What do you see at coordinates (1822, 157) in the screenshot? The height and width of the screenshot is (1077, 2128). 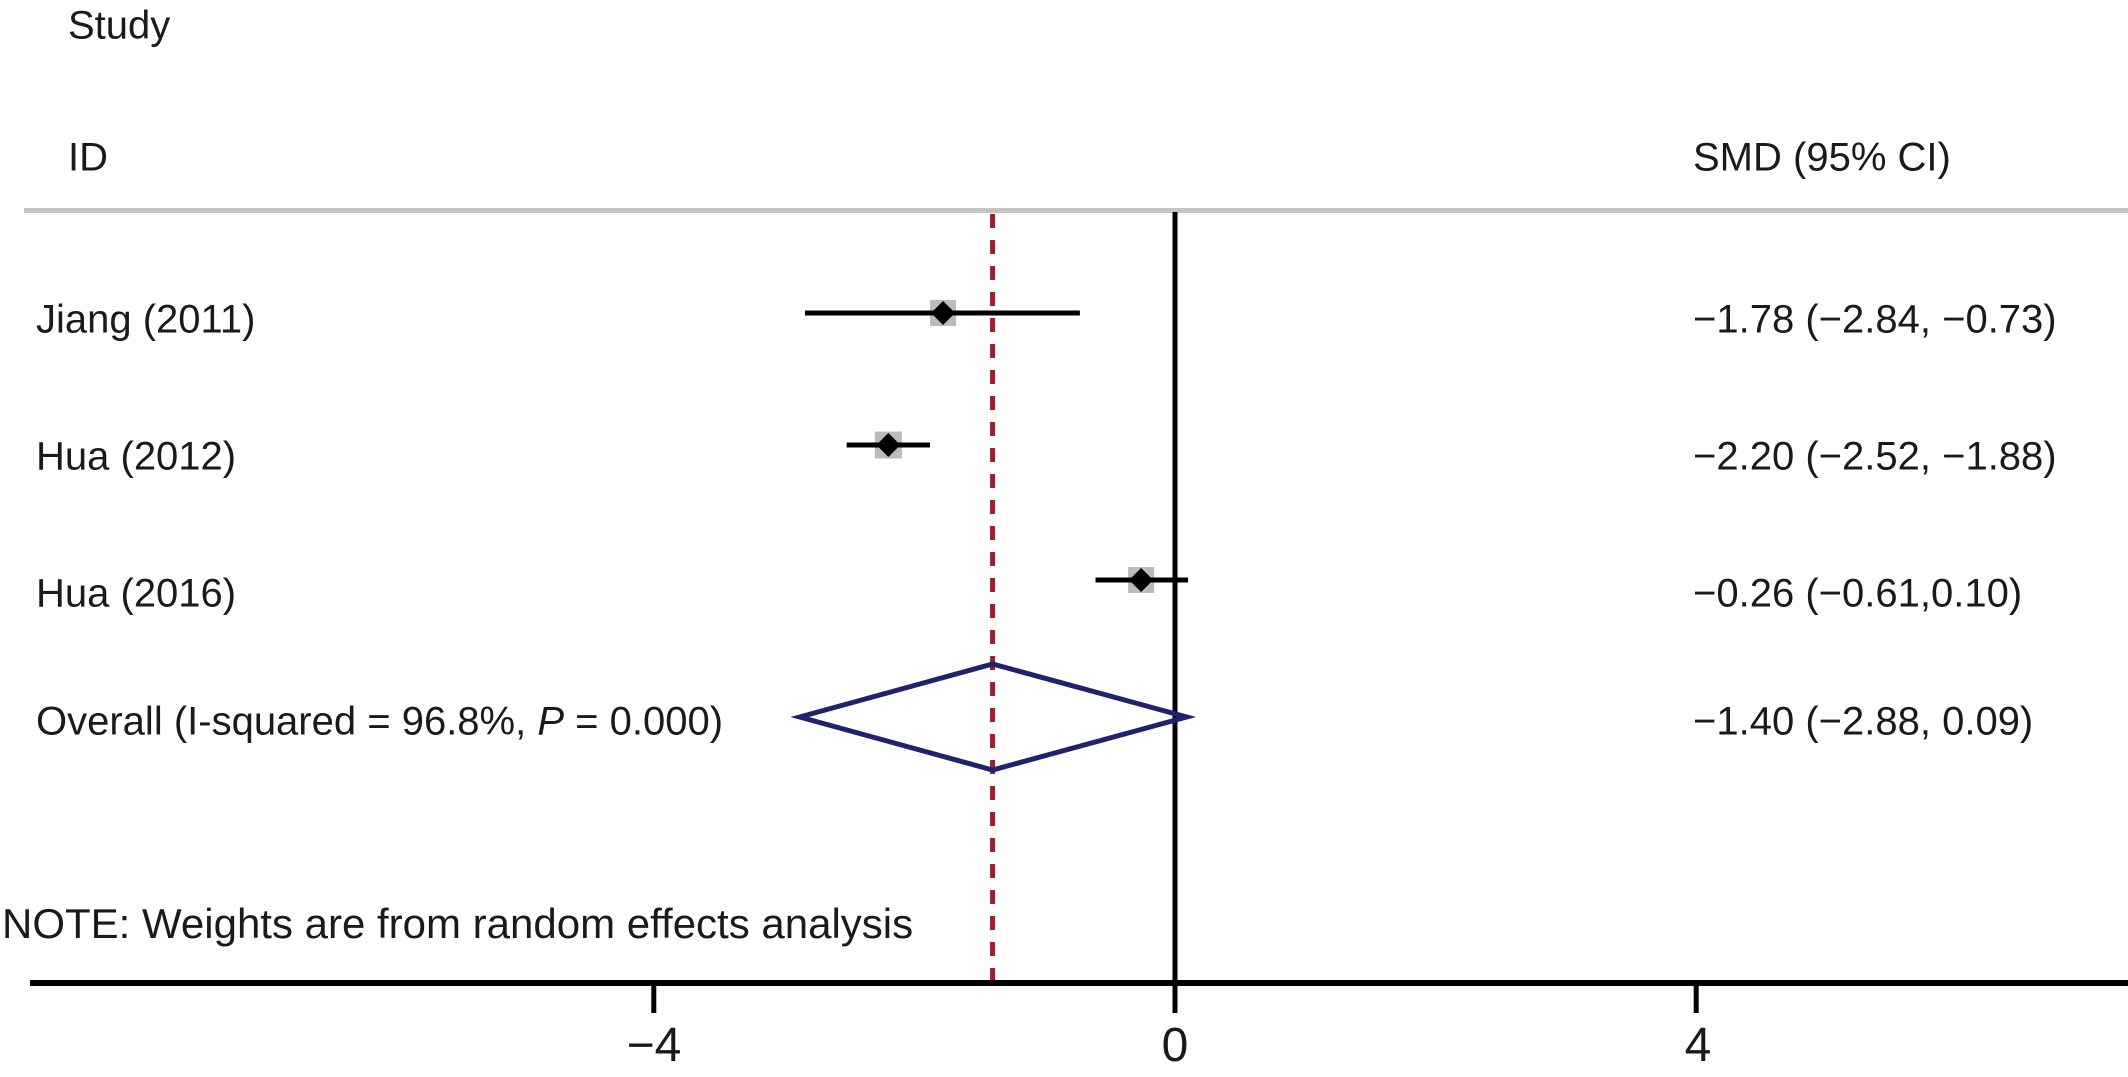 I see `column-header-smd-ci: SMD (95% CI)` at bounding box center [1822, 157].